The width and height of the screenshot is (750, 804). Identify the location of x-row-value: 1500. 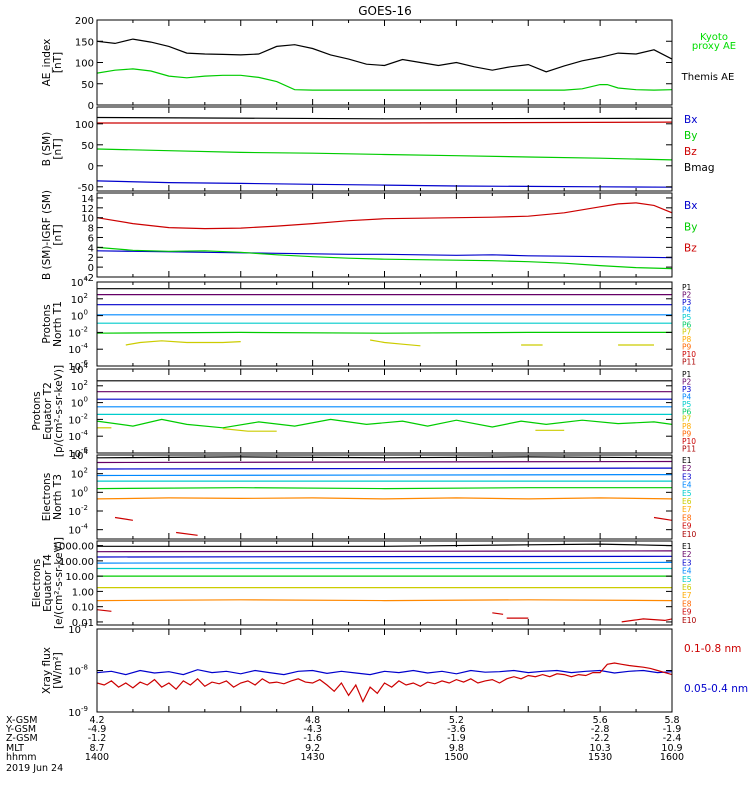
(456, 757).